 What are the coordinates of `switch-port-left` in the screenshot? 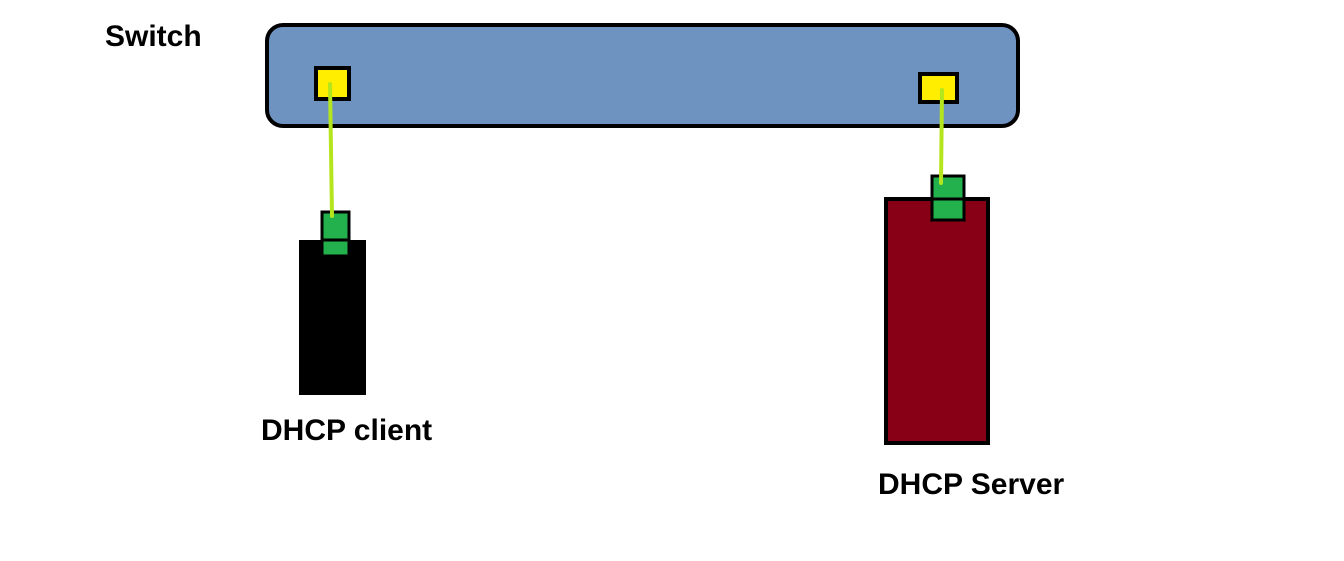 It's located at (332, 83).